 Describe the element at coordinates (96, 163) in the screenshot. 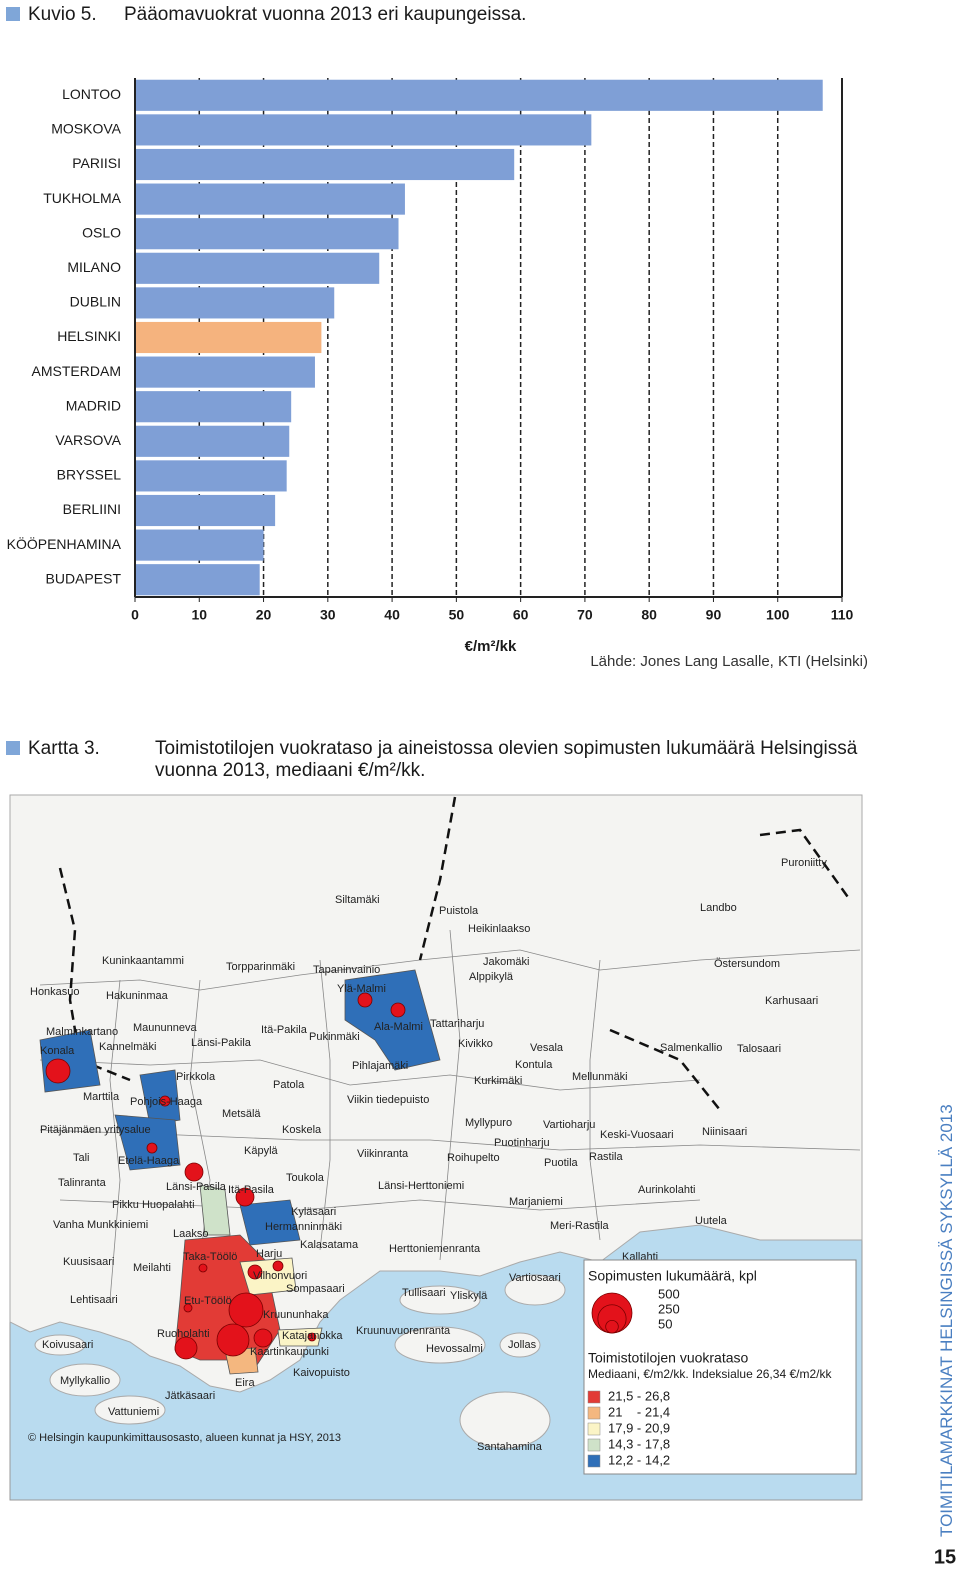

I see `y-tick-label: PARIISI` at that location.